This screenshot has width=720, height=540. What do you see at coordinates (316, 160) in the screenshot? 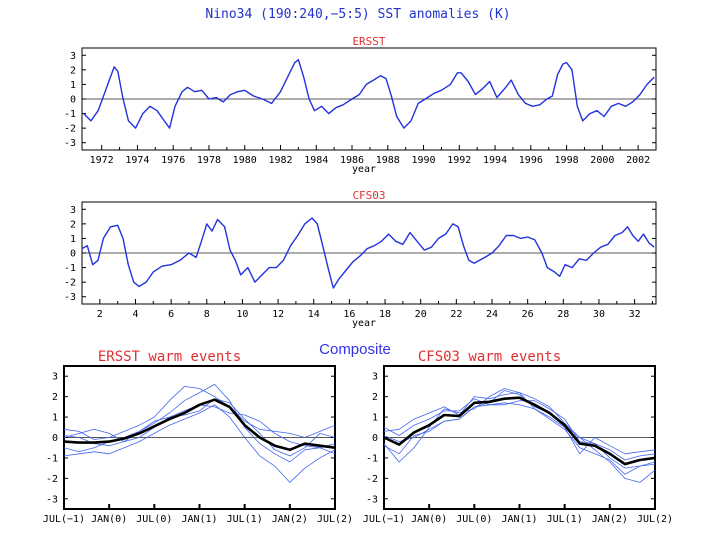
I see `ersst-xtick-label: 1984` at bounding box center [316, 160].